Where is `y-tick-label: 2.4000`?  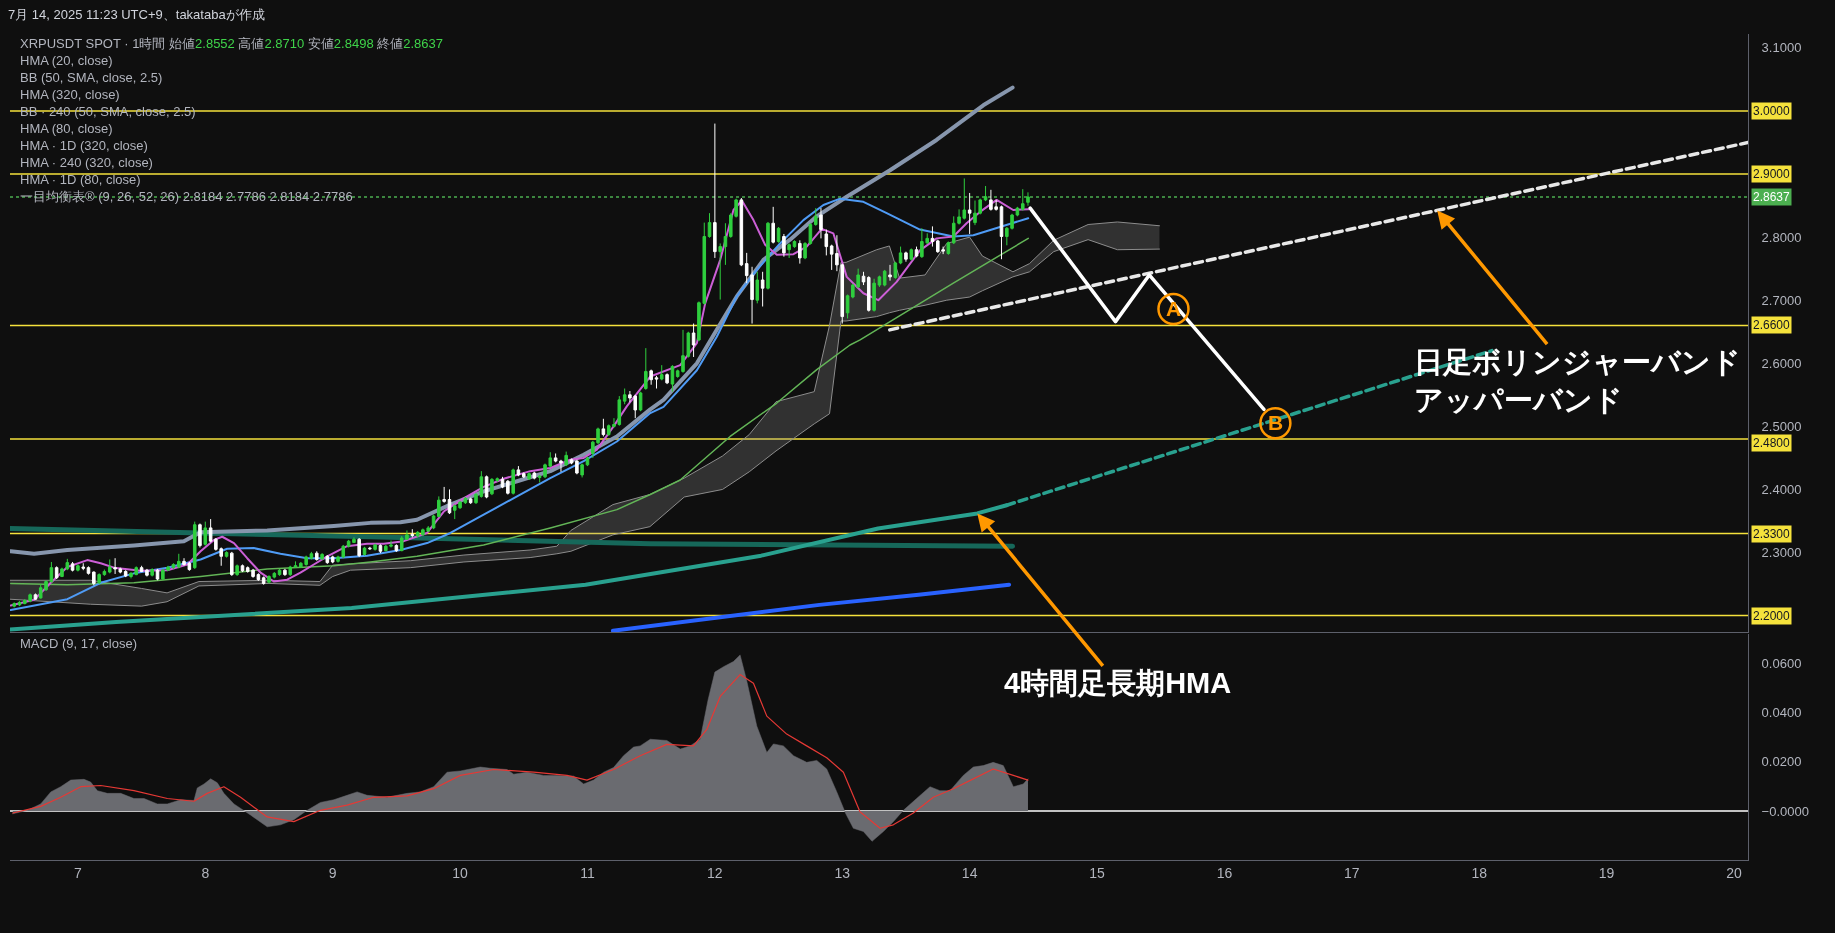 y-tick-label: 2.4000 is located at coordinates (1781, 489).